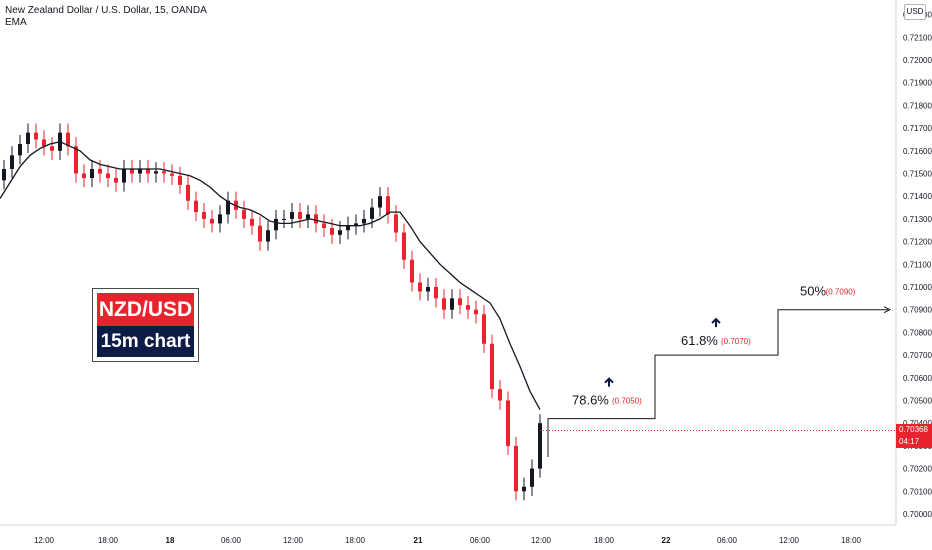  What do you see at coordinates (917, 469) in the screenshot?
I see `y-tick-label: 0.70200` at bounding box center [917, 469].